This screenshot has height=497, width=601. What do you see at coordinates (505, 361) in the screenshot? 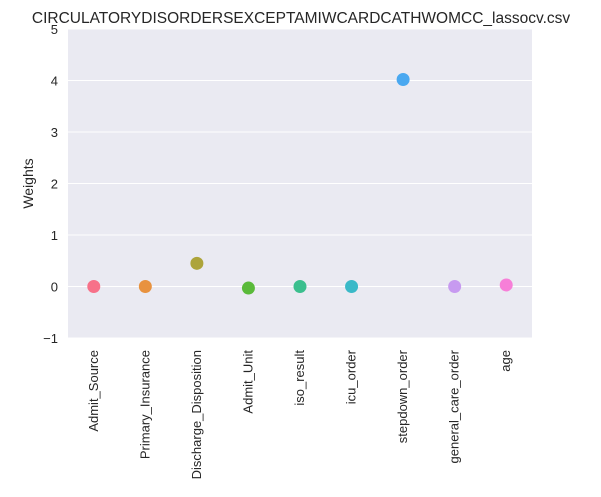
I see `x-tick-label: age` at bounding box center [505, 361].